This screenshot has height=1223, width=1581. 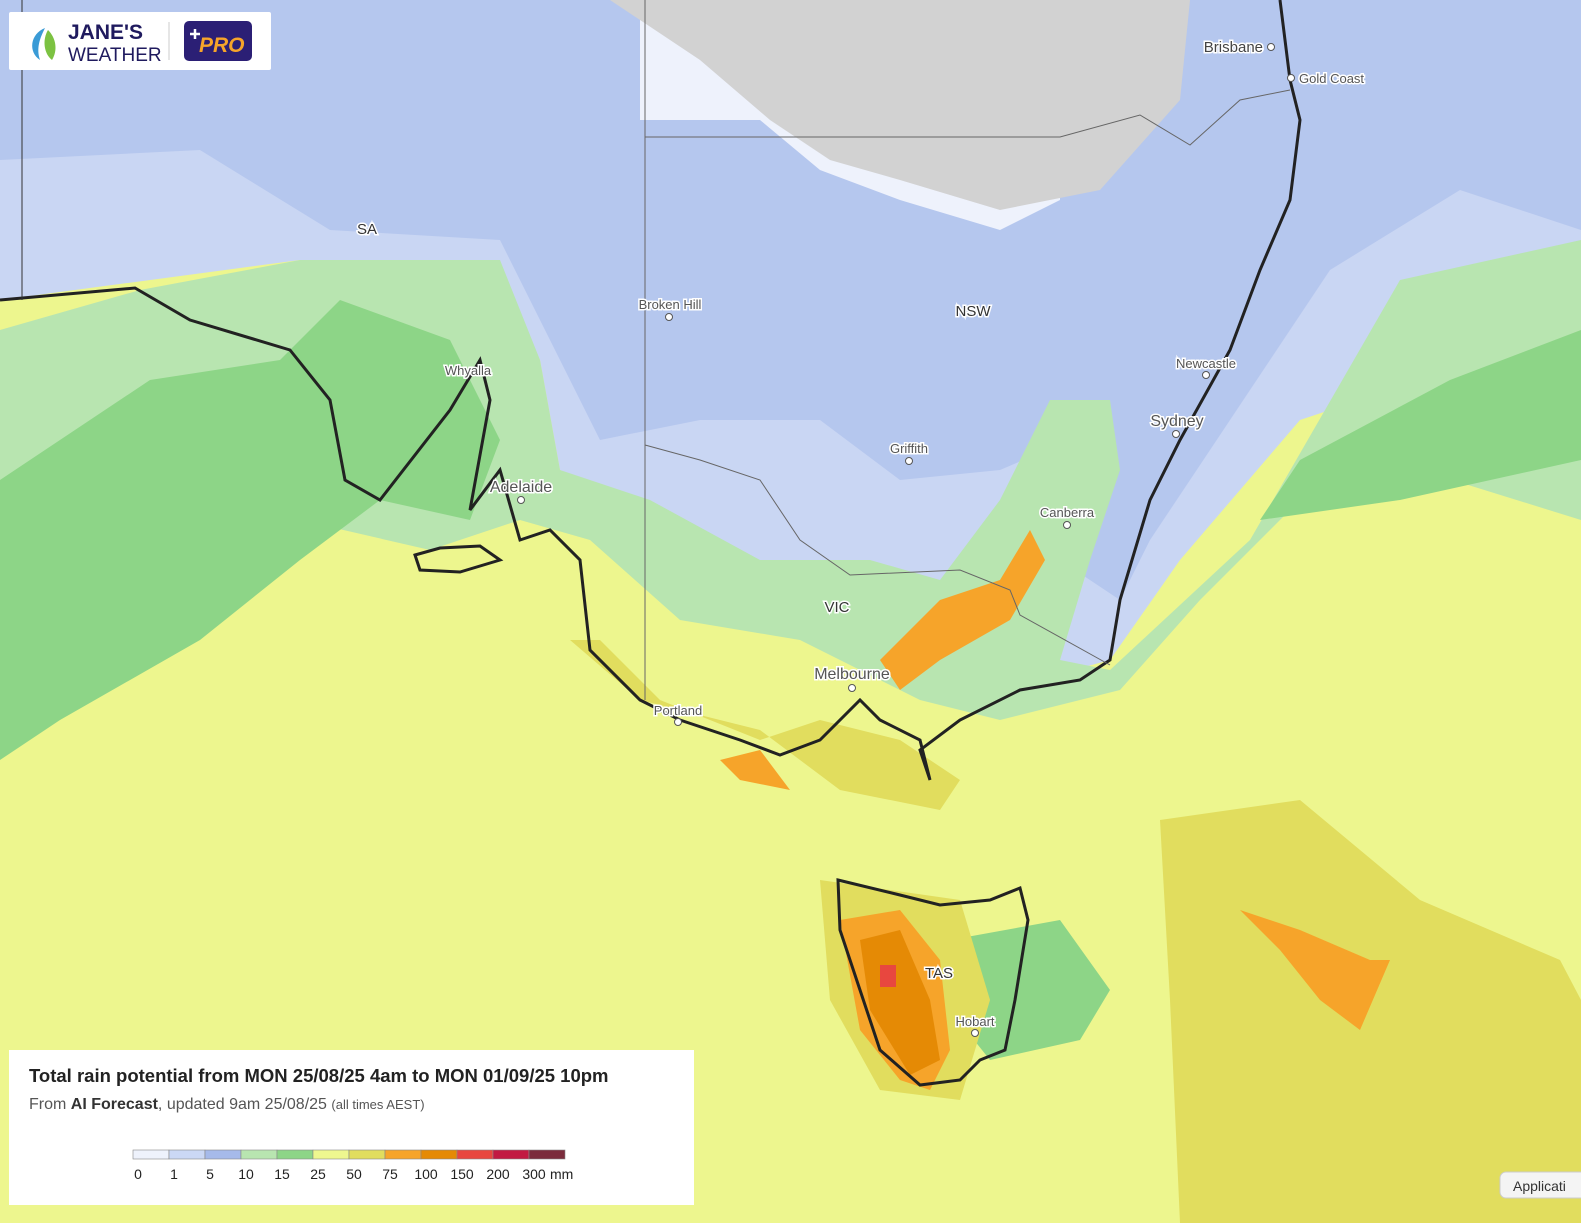 I want to click on legend-value: 15, so click(x=282, y=1174).